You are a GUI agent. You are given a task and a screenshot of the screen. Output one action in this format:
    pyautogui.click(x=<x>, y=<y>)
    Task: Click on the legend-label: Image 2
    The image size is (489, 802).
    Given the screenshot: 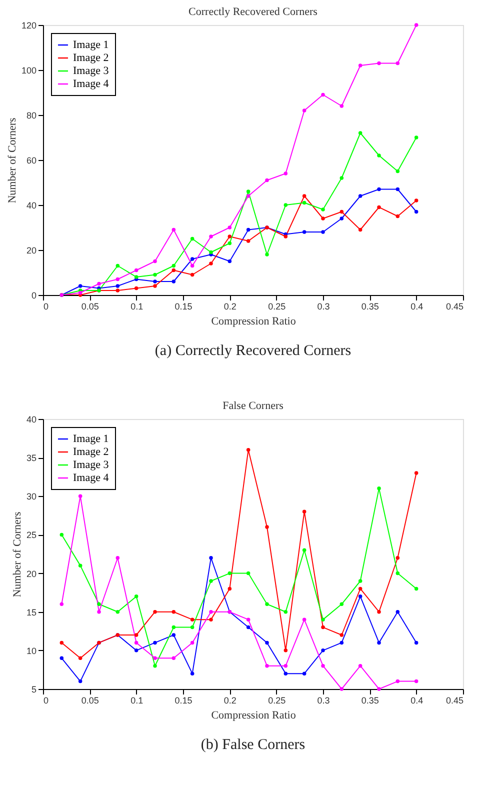 What is the action you would take?
    pyautogui.click(x=91, y=58)
    